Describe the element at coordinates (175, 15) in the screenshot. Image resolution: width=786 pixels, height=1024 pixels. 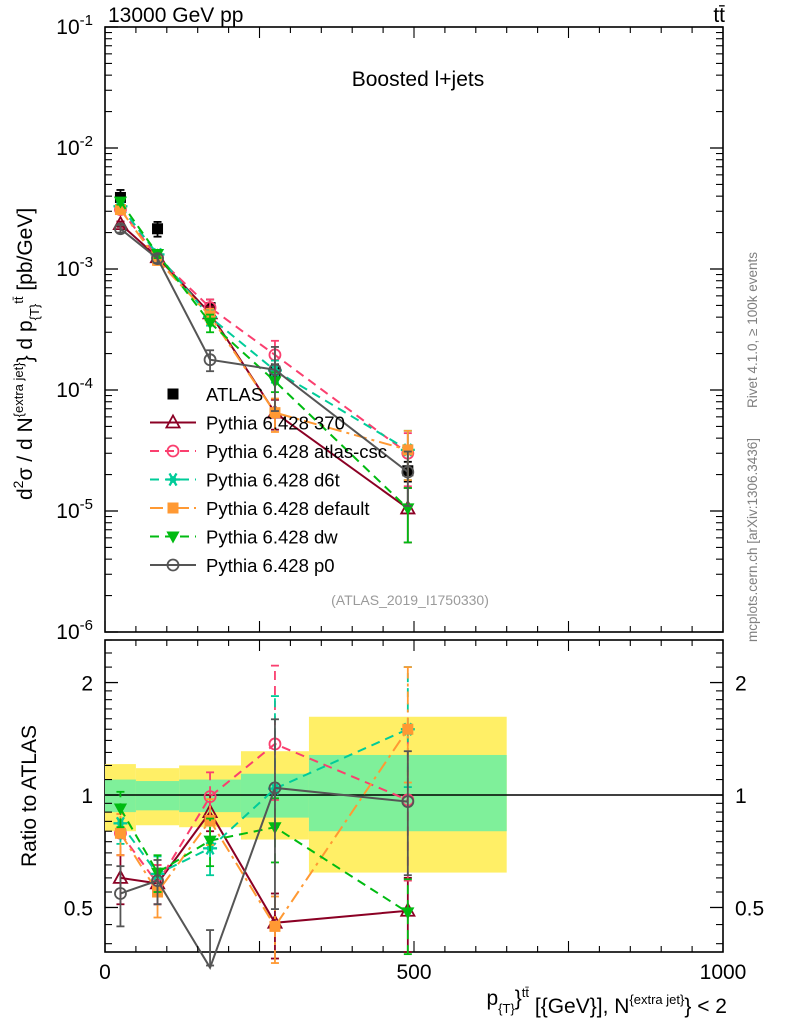
I see `beam-energy-label: 13000 GeV pp` at that location.